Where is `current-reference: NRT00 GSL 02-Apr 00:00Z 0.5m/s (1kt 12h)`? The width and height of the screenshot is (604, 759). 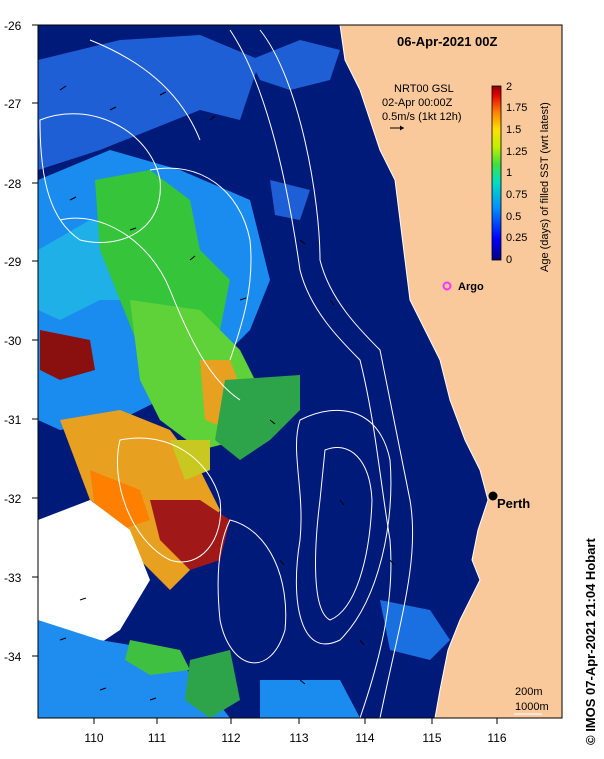
current-reference: NRT00 GSL 02-Apr 00:00Z 0.5m/s (1kt 12h) is located at coordinates (421, 107).